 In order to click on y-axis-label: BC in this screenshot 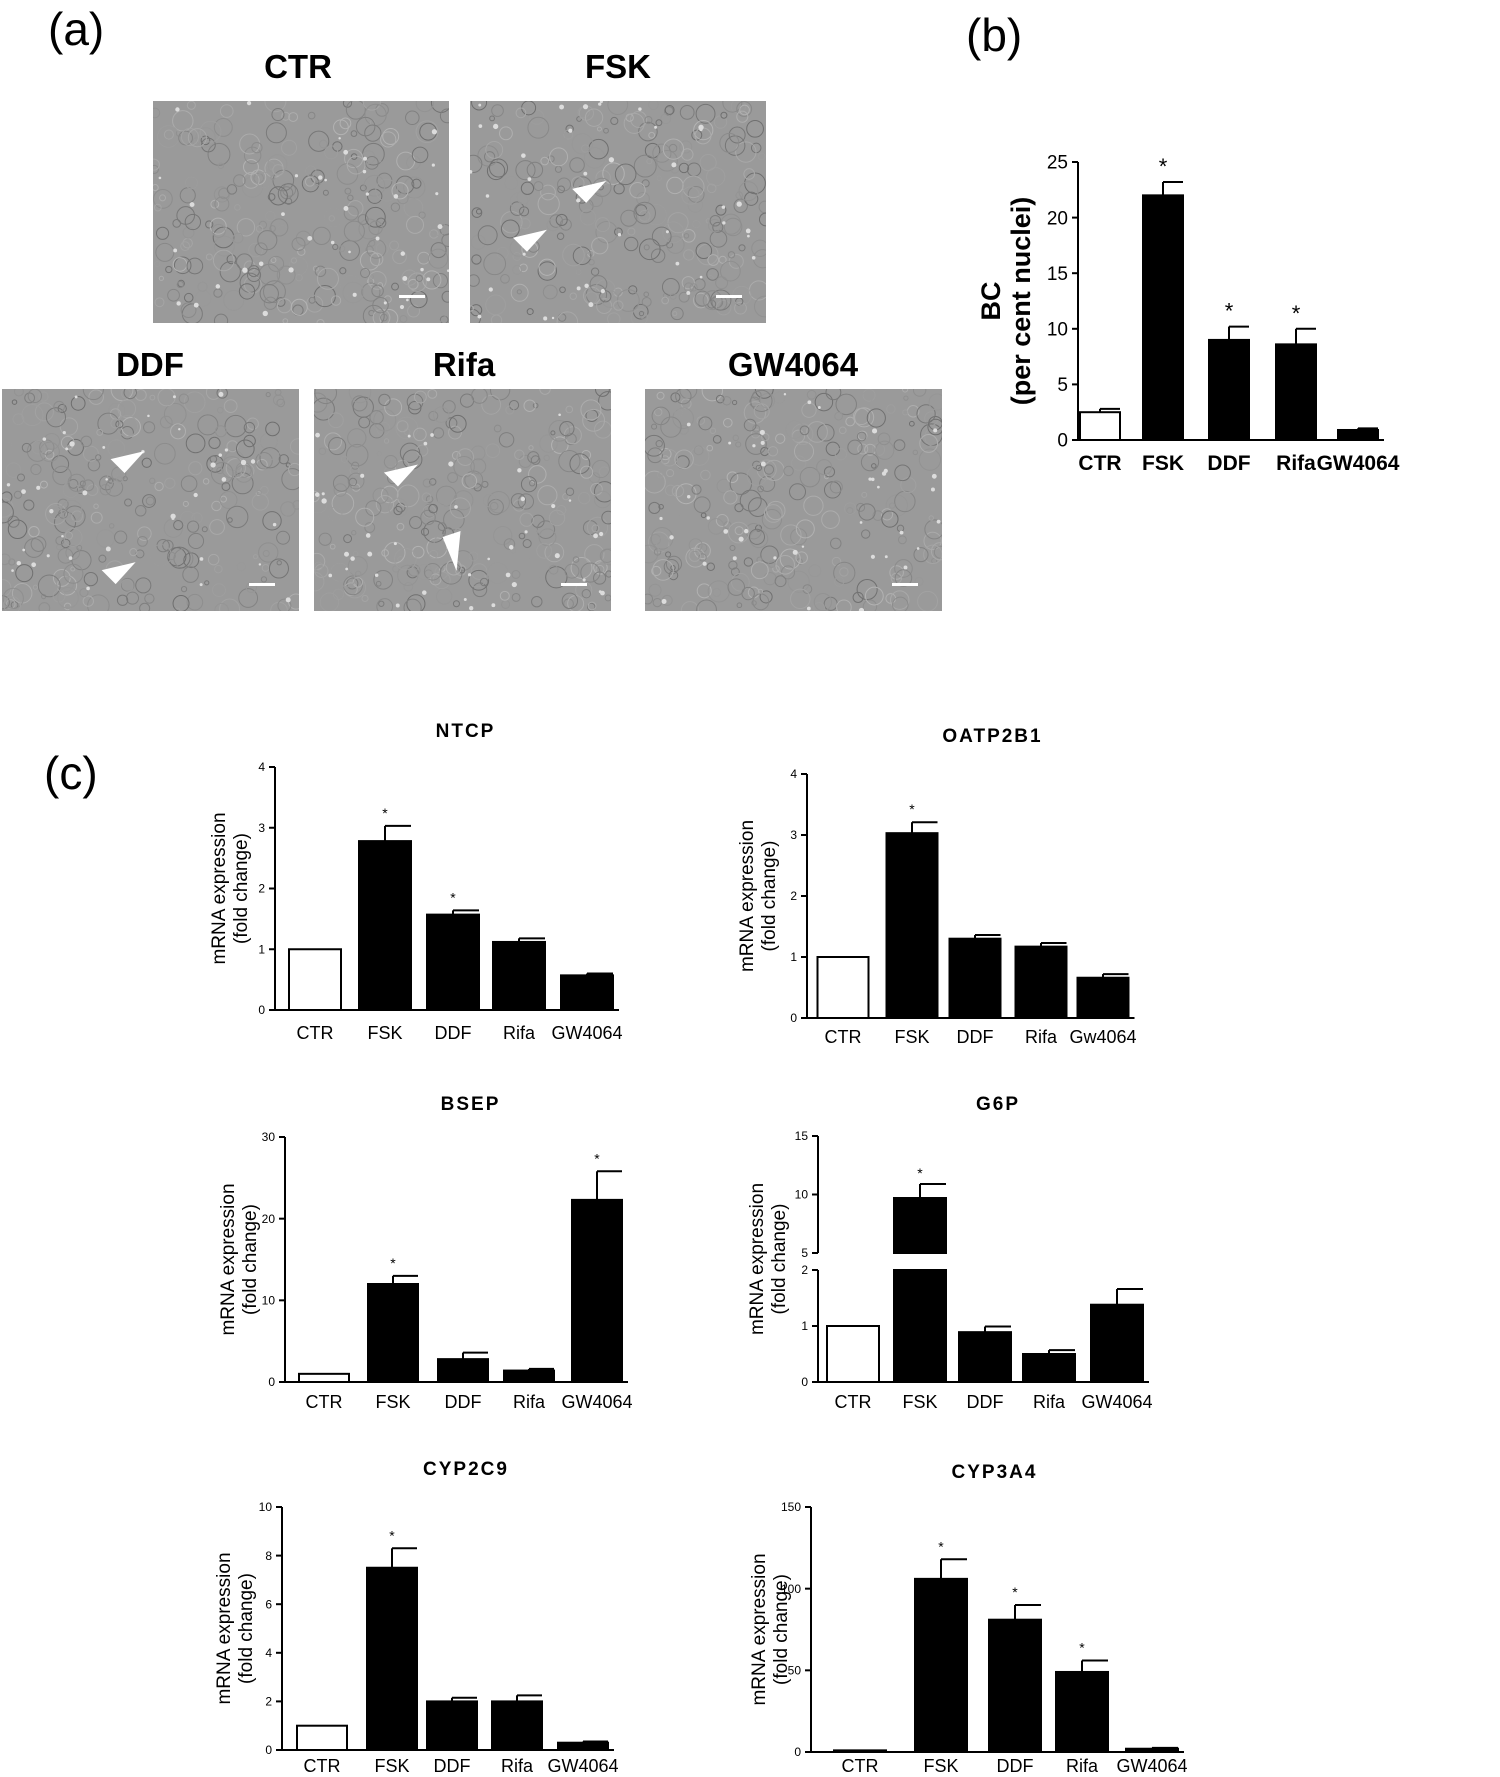, I will do `click(991, 301)`.